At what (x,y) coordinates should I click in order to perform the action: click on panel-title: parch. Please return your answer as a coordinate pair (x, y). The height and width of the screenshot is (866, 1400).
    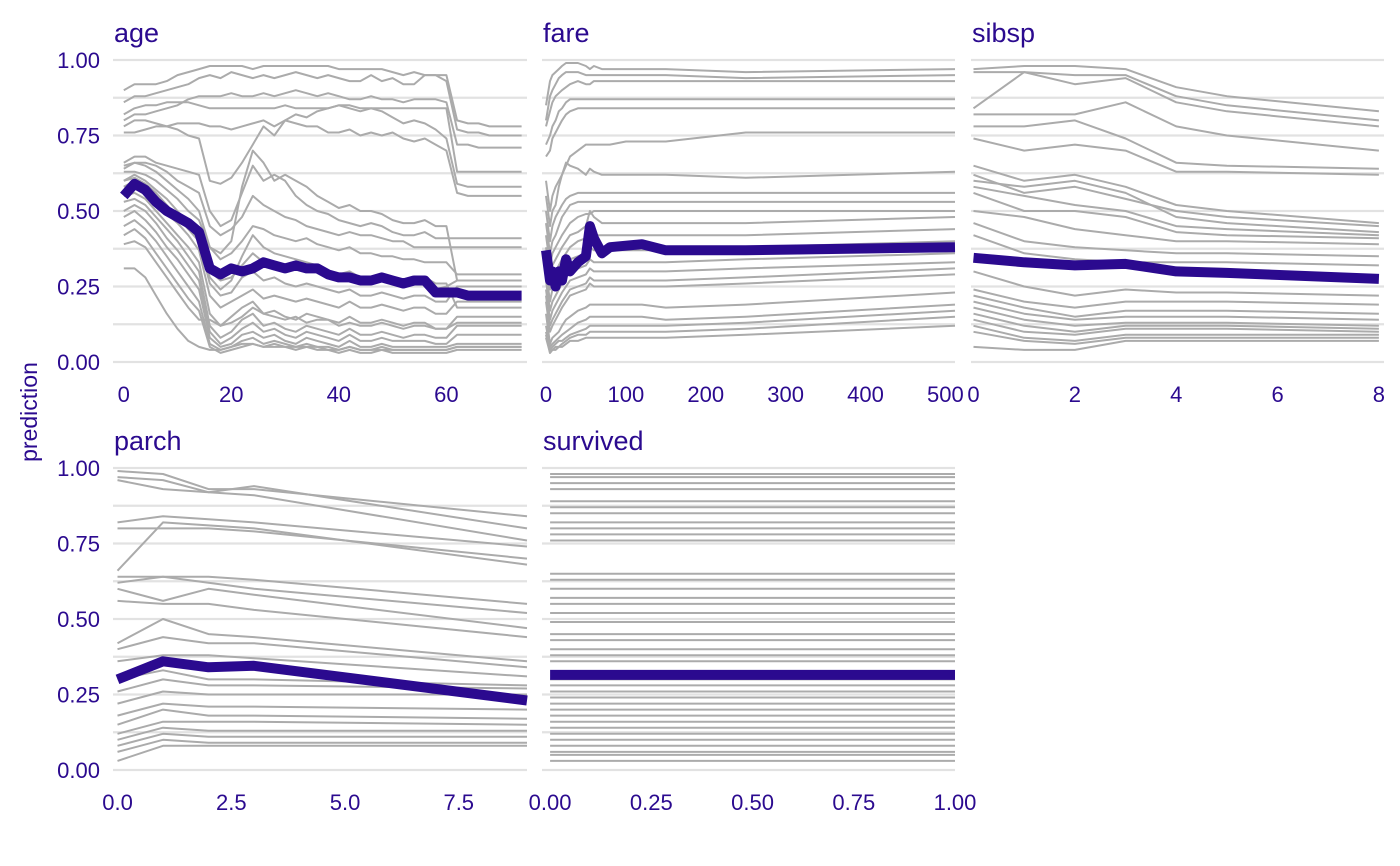
    Looking at the image, I should click on (148, 441).